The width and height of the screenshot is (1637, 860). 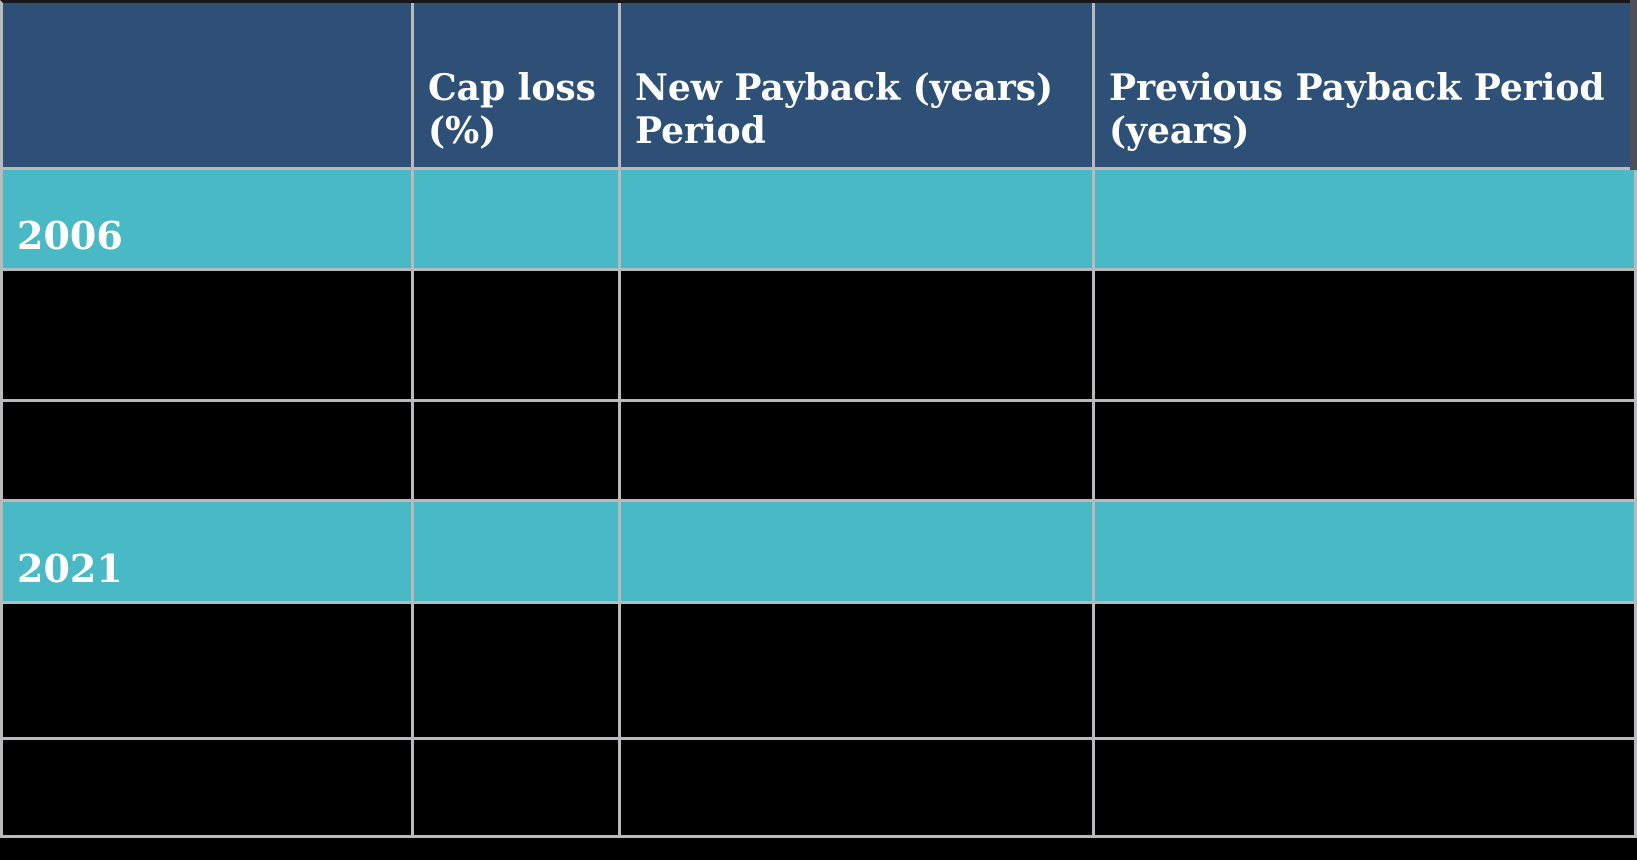 What do you see at coordinates (856, 85) in the screenshot?
I see `header-cell-new-payback-period: New Payback (years) Period` at bounding box center [856, 85].